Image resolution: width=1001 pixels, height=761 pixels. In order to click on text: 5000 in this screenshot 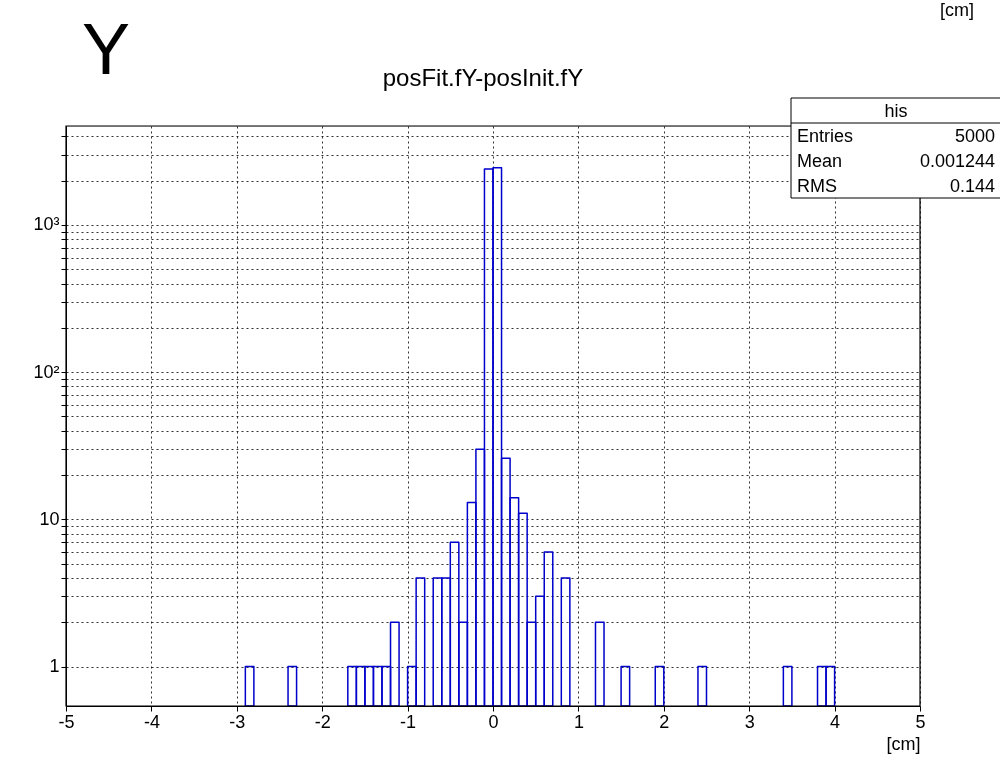, I will do `click(974, 136)`.